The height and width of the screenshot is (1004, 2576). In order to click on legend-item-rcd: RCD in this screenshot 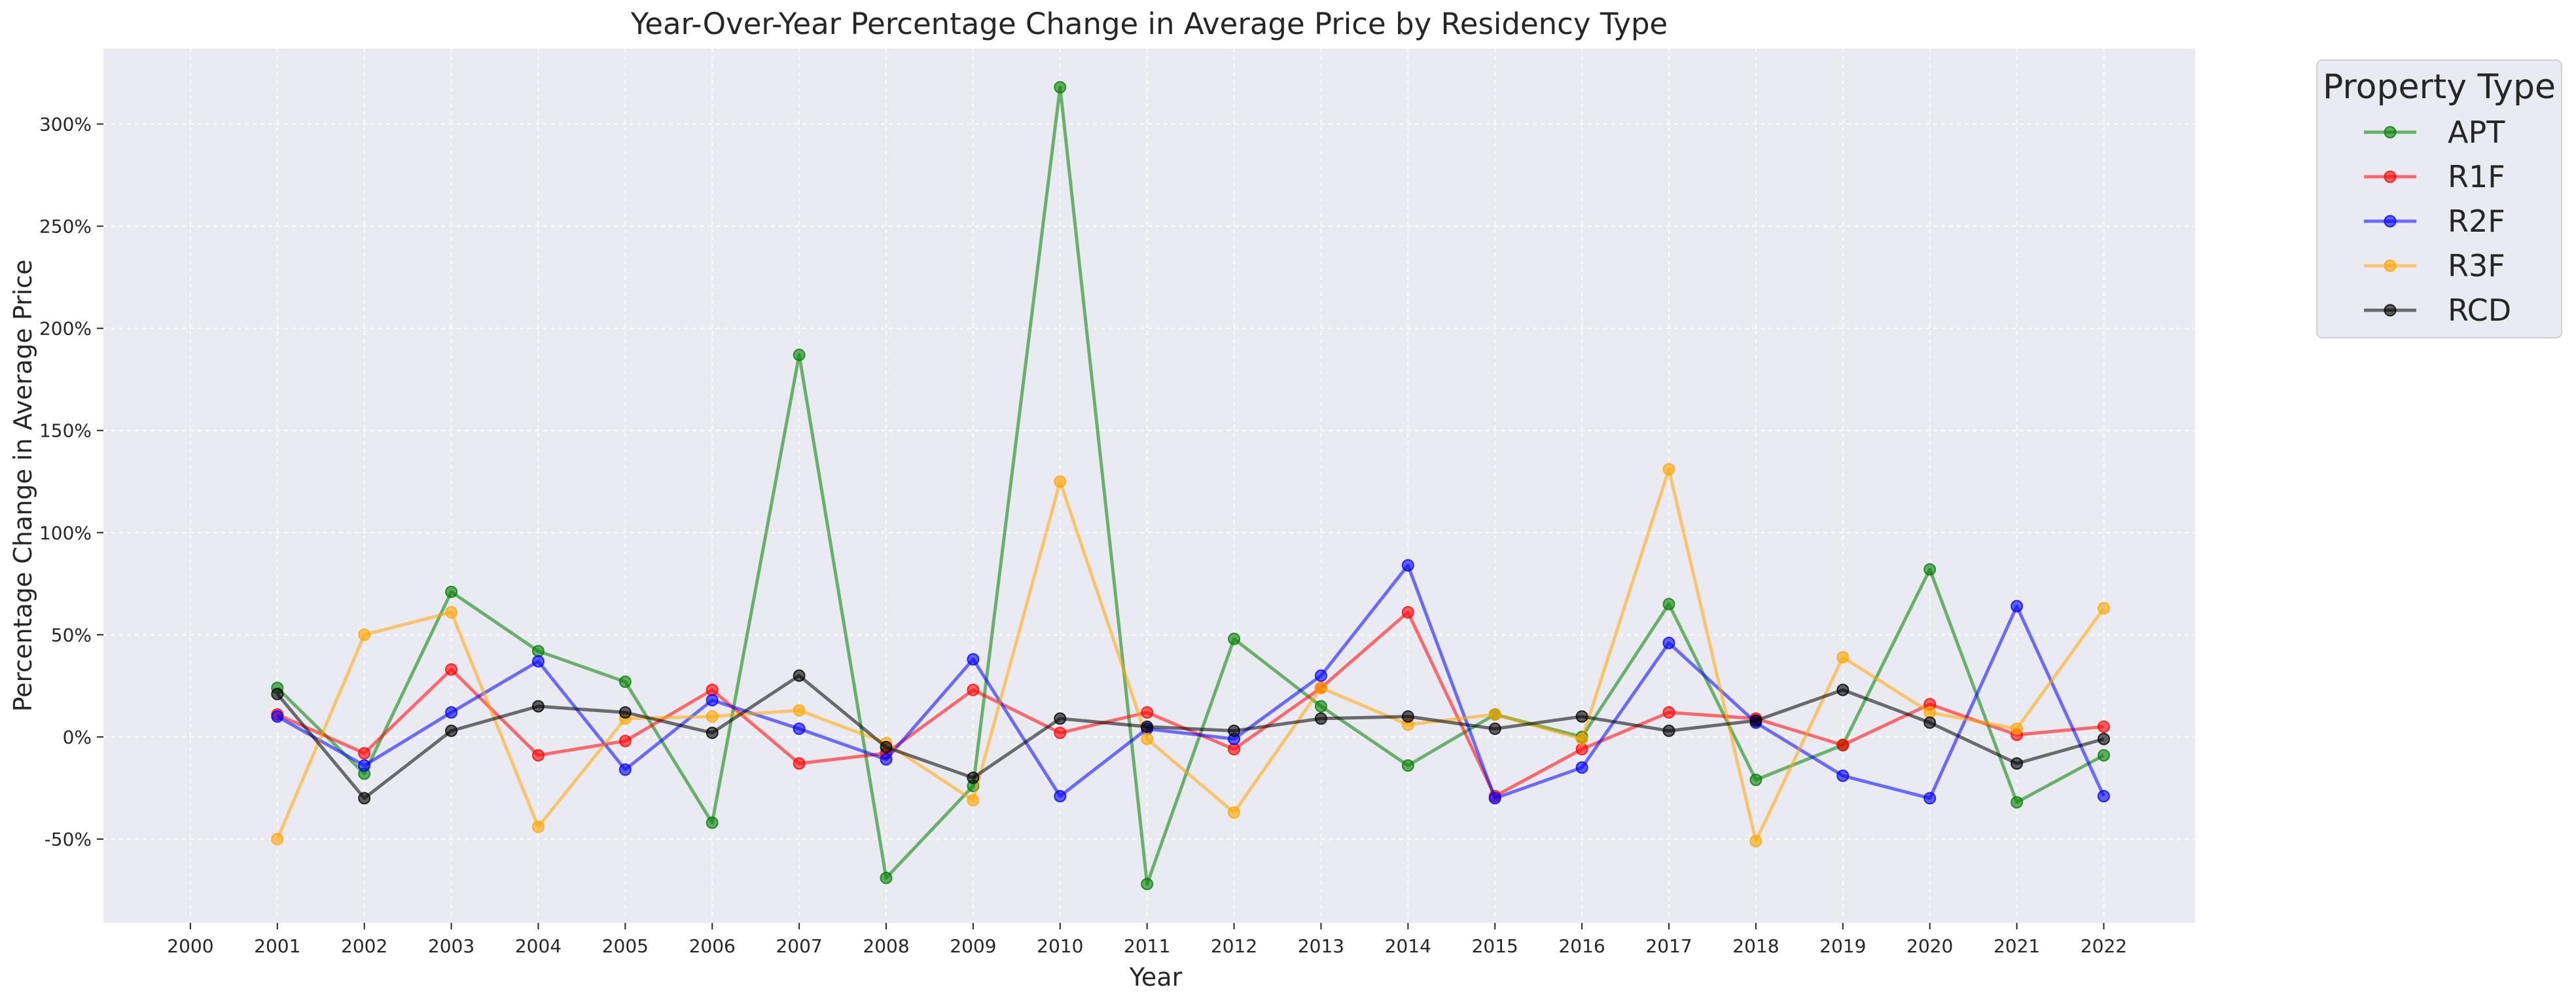, I will do `click(2437, 310)`.